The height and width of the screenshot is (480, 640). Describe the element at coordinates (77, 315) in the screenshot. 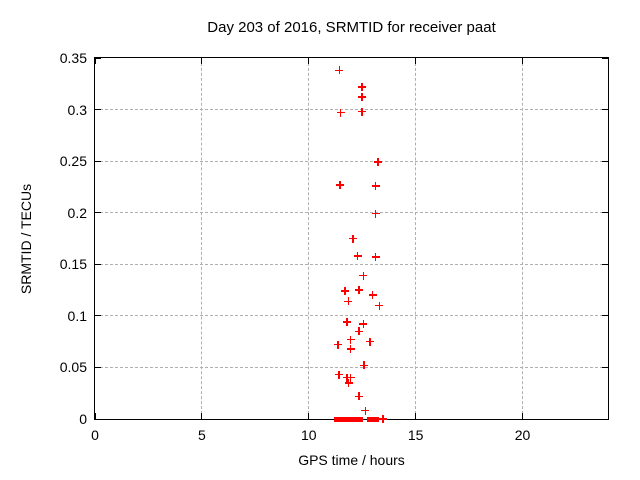

I see `y-tick-label: 0.1` at that location.